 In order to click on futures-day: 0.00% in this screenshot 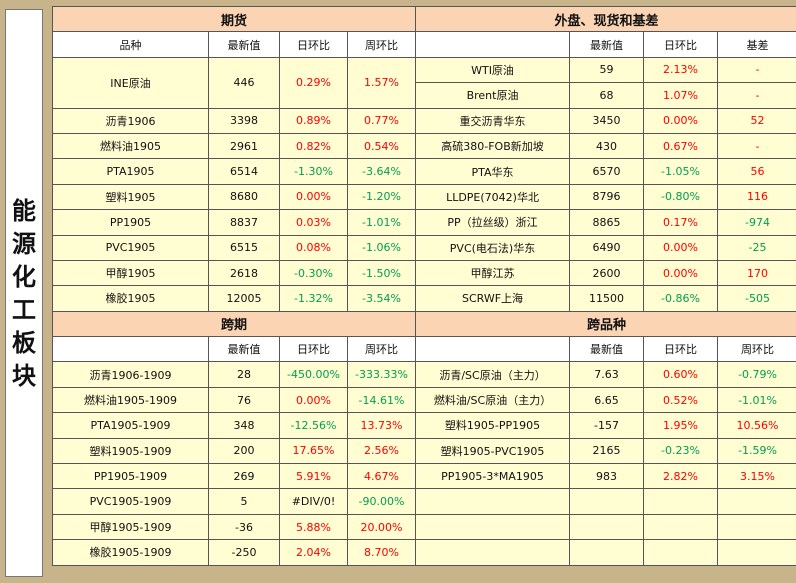, I will do `click(313, 197)`.